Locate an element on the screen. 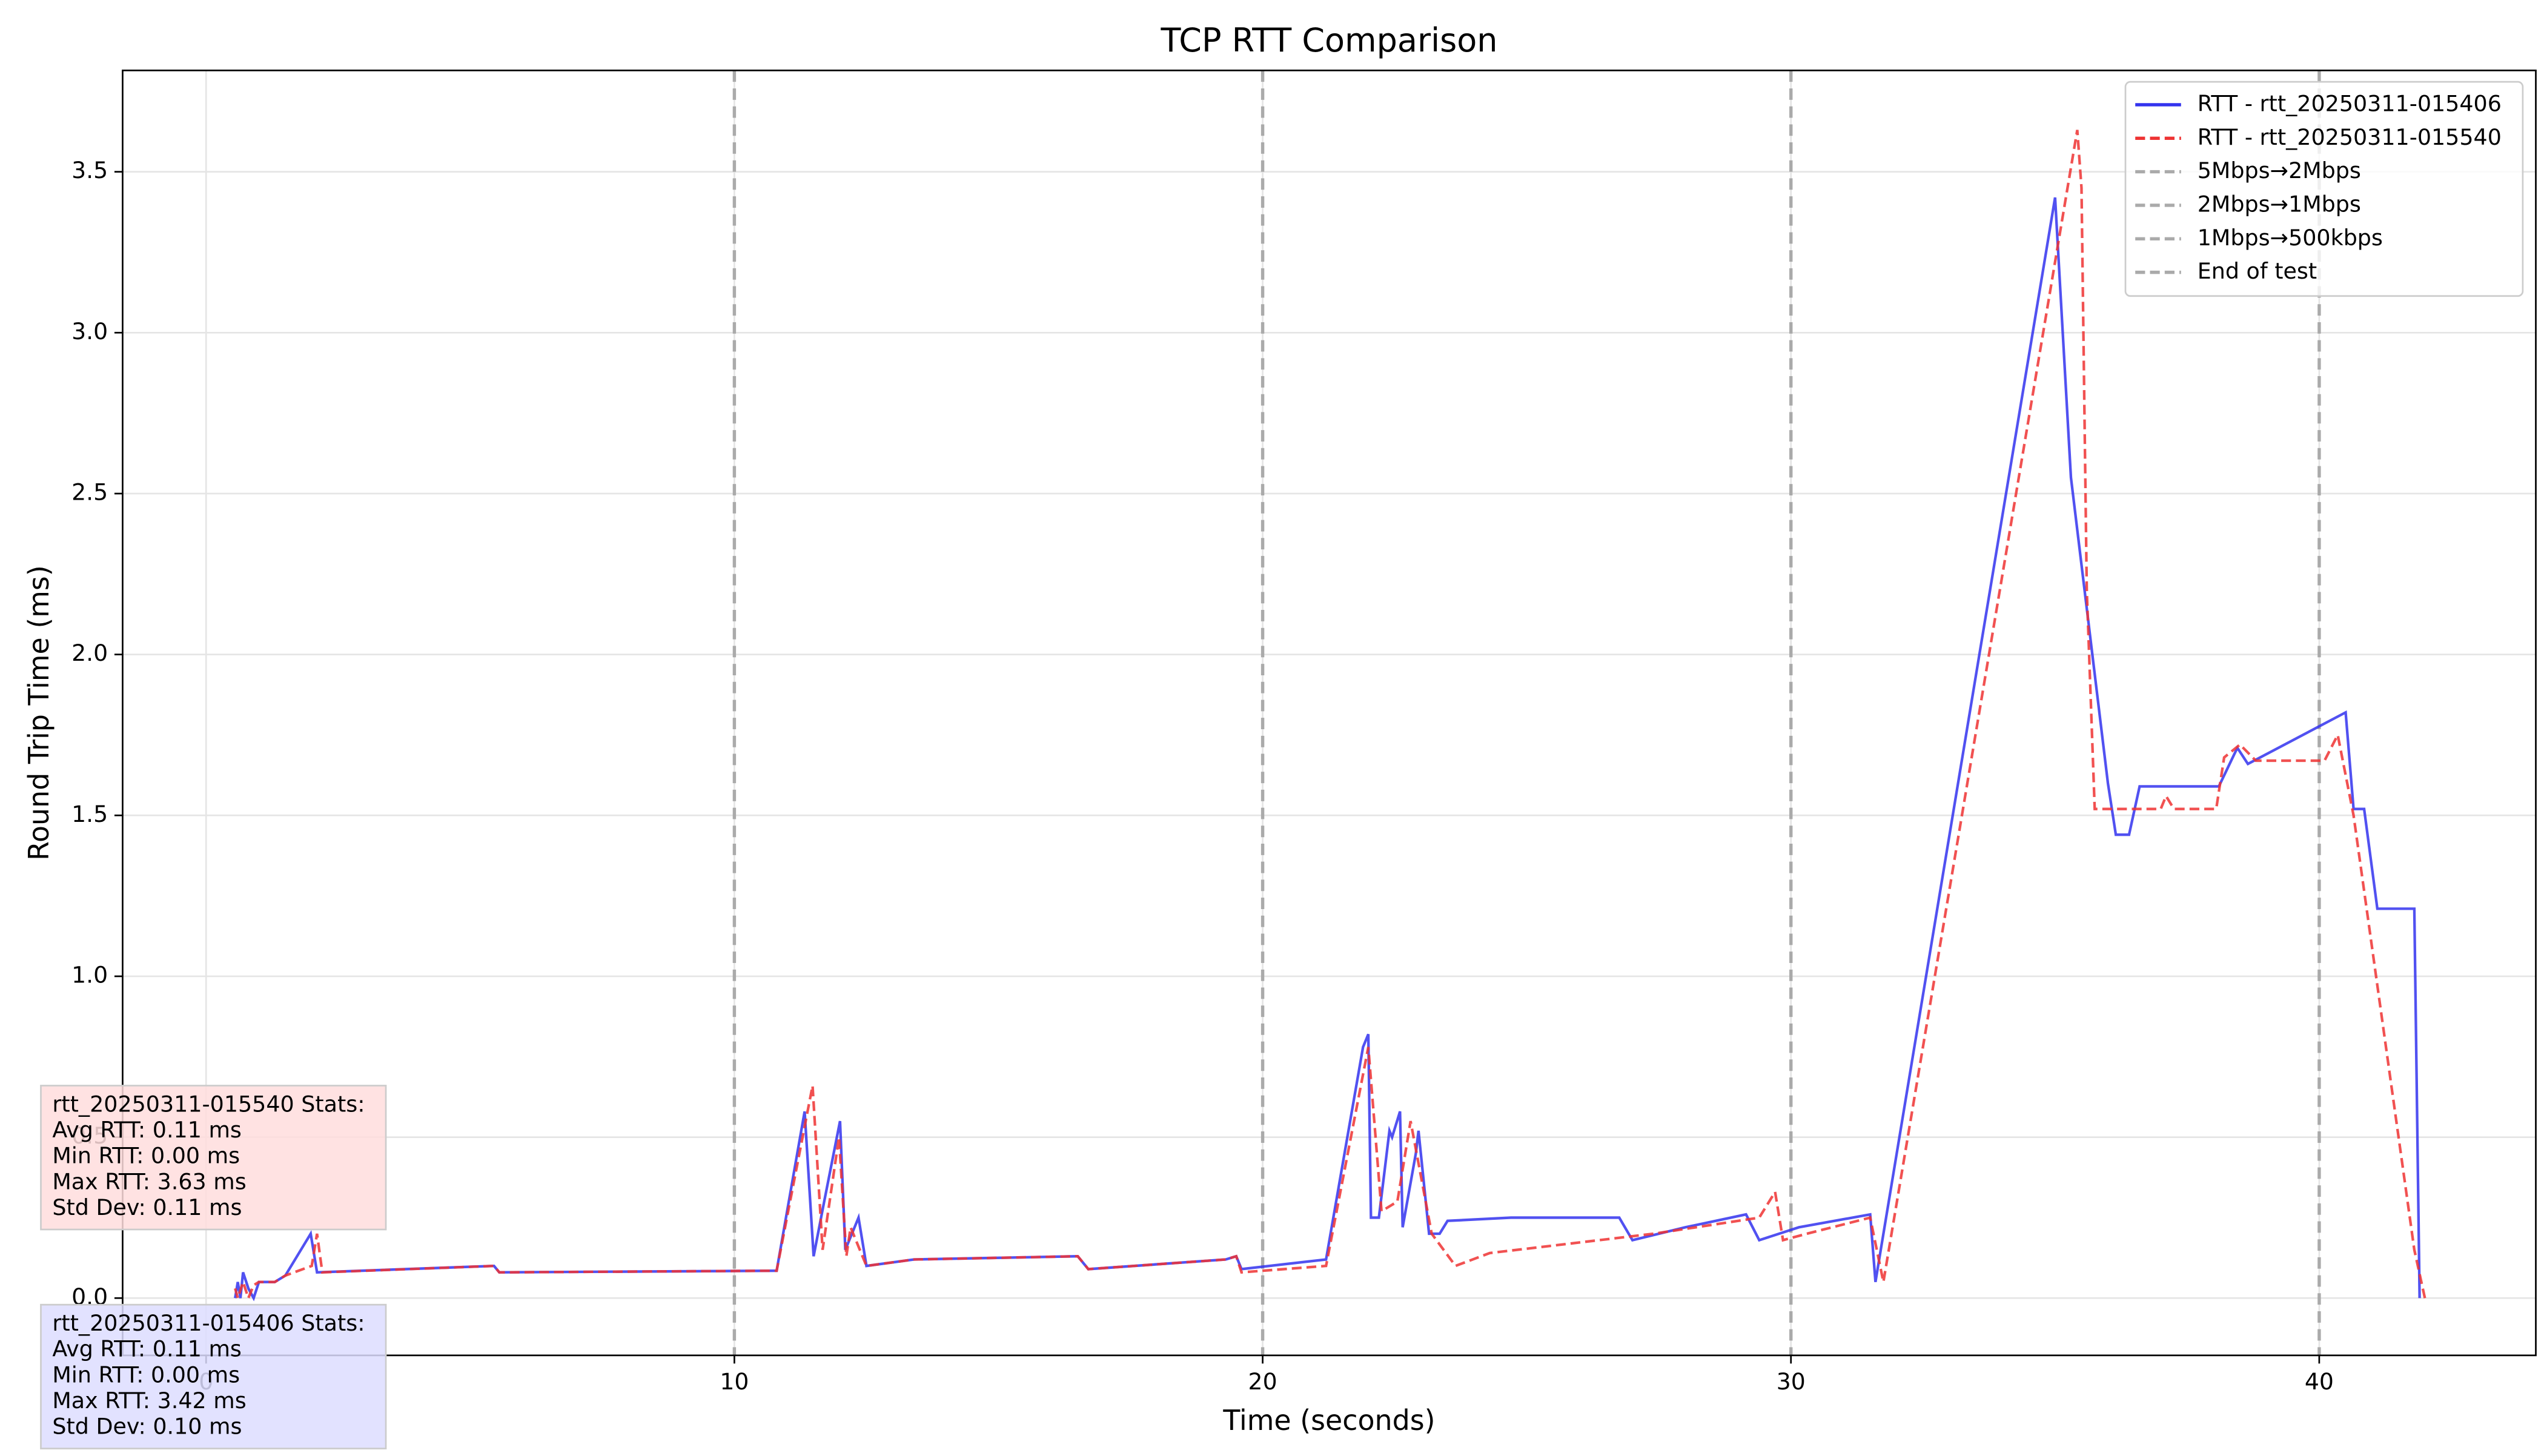 The image size is (2544, 1456). legend-label: 1Mbps→500kbps is located at coordinates (2291, 238).